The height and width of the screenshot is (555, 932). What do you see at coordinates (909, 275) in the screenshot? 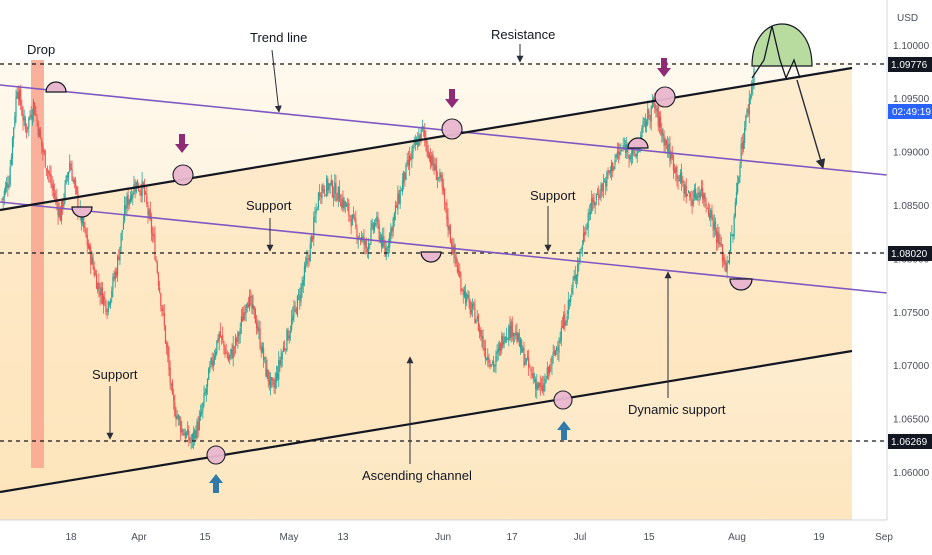
I see `price-axis` at bounding box center [909, 275].